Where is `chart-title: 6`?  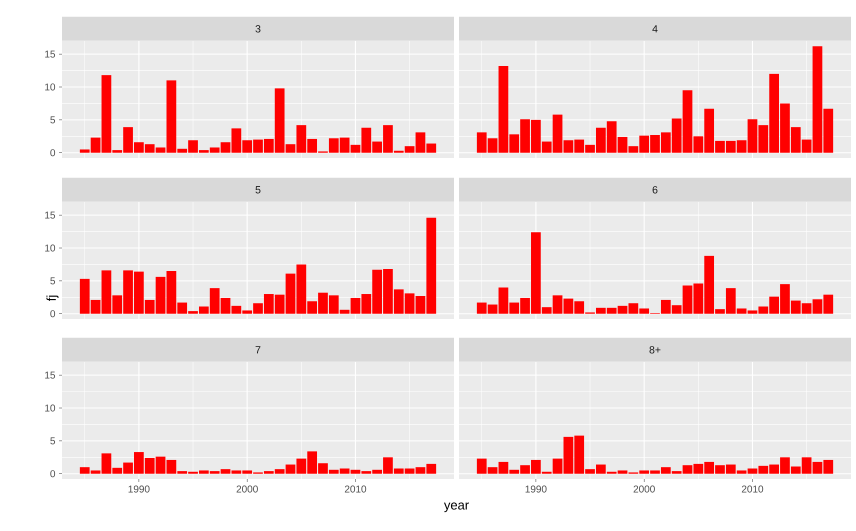 chart-title: 6 is located at coordinates (655, 190).